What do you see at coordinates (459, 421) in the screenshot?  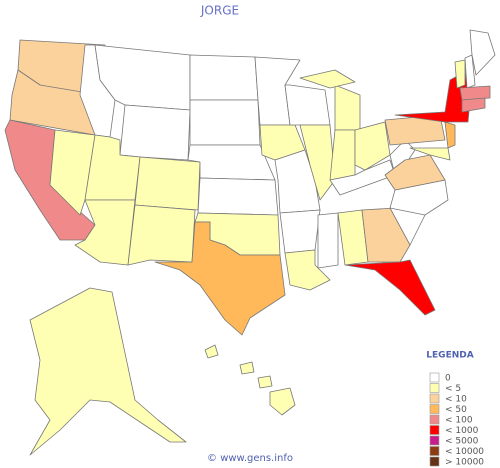 I see `legend-label: < 100` at bounding box center [459, 421].